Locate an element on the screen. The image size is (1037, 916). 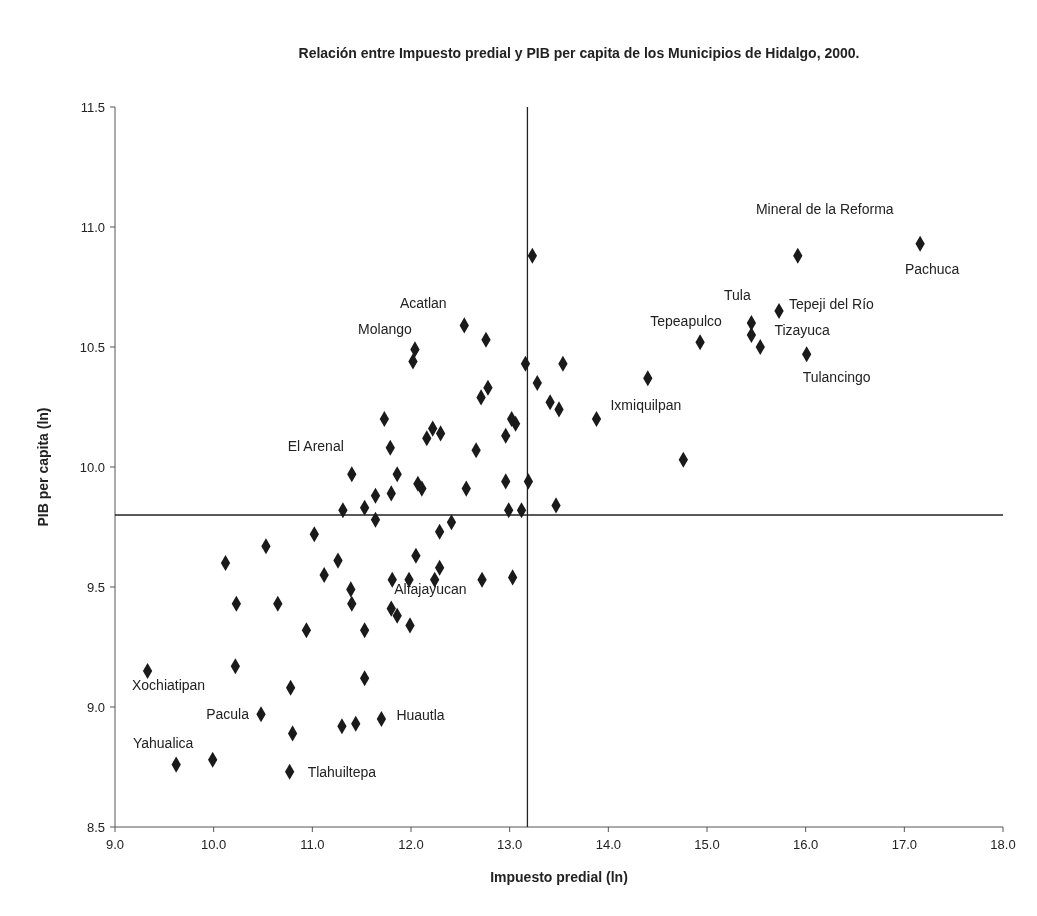
annotation: Pachuca is located at coordinates (932, 268).